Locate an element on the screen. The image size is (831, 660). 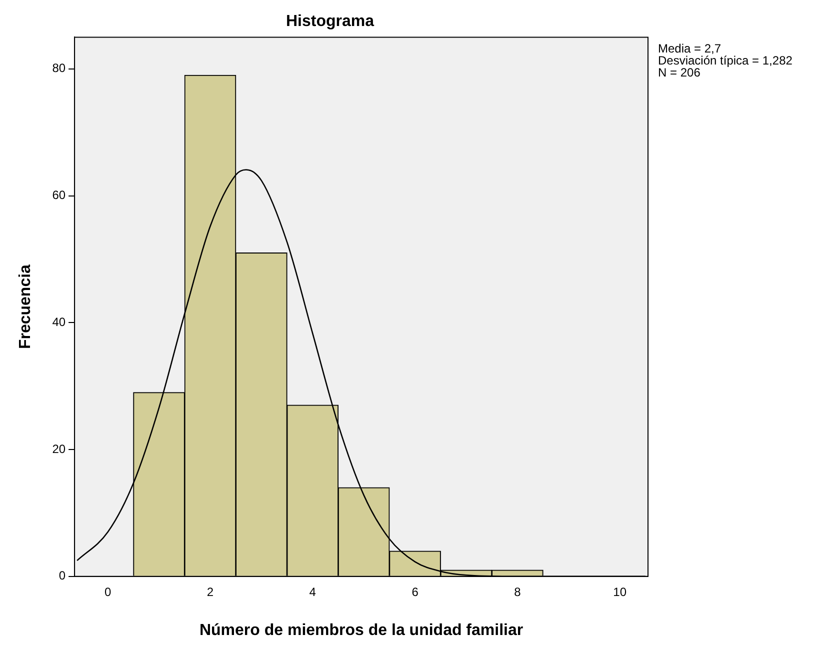
text: Desviación típica = 1,282 is located at coordinates (725, 61).